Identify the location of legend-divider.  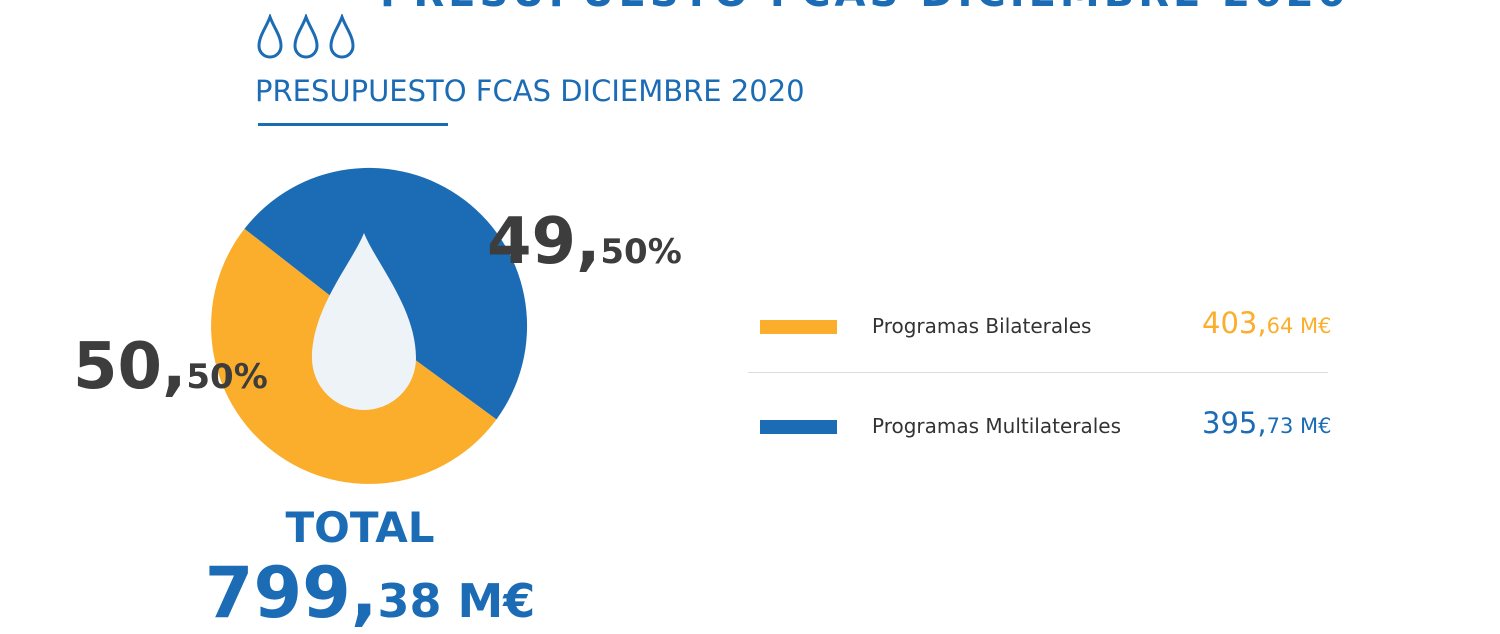
(1038, 372).